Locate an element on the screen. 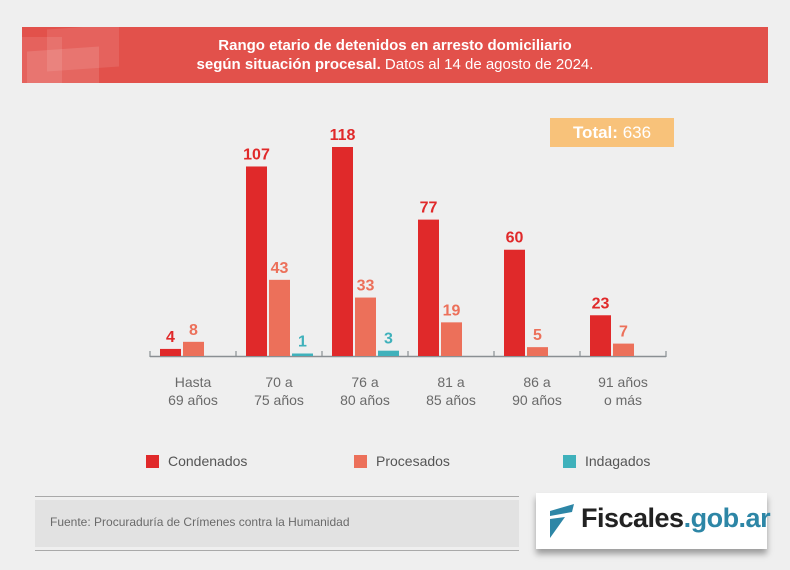 The height and width of the screenshot is (570, 790). legend-label: Procesados is located at coordinates (413, 461).